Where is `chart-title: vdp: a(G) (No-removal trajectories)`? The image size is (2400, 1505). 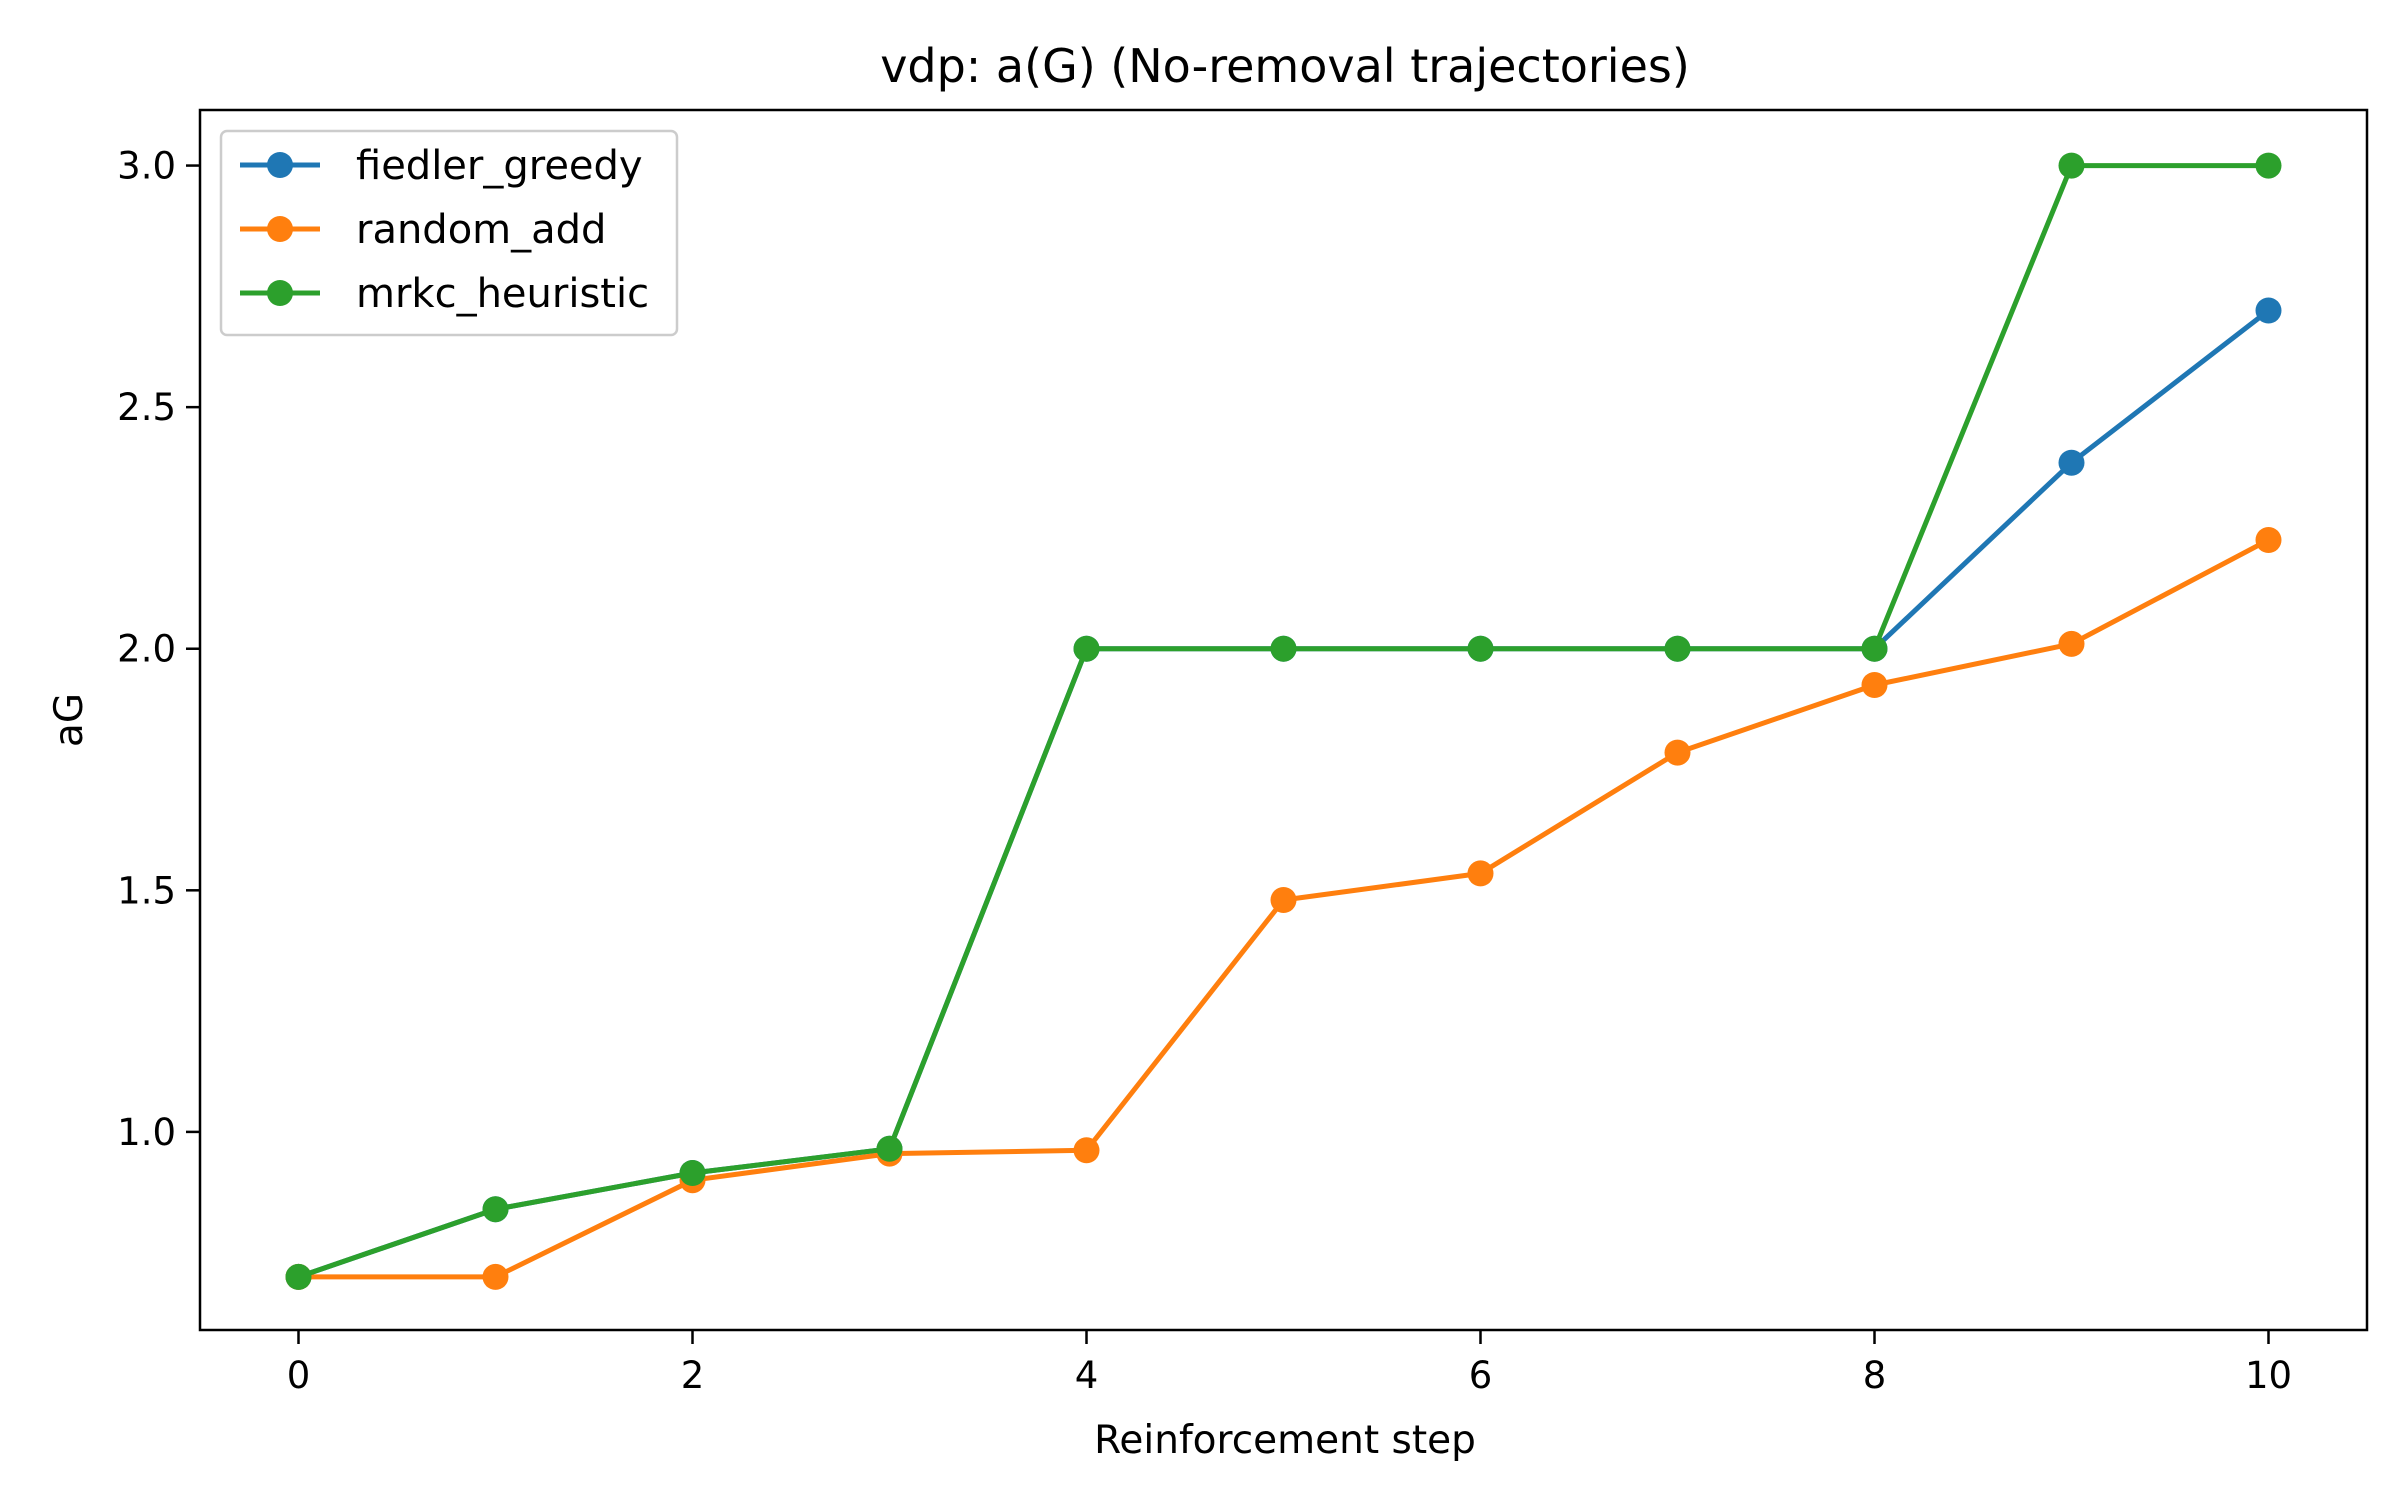
chart-title: vdp: a(G) (No-removal trajectories) is located at coordinates (1285, 66).